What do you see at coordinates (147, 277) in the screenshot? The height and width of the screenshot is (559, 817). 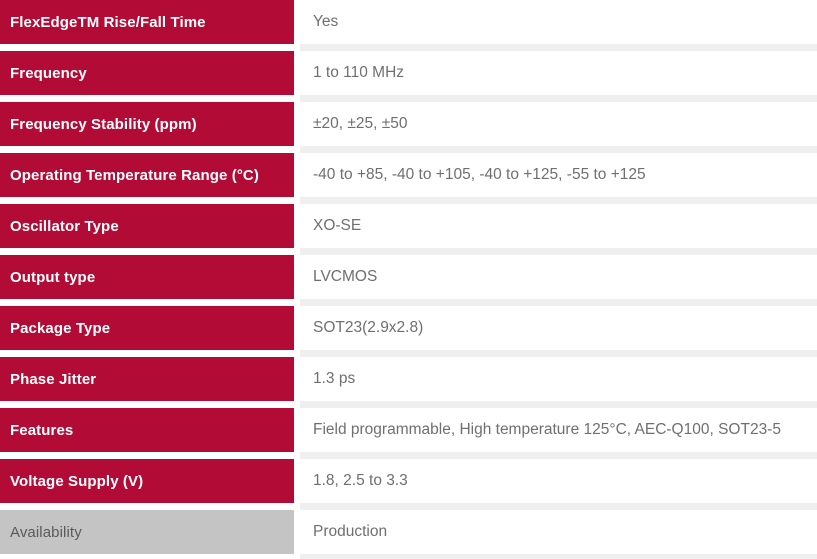 I see `spec-label: Output type` at bounding box center [147, 277].